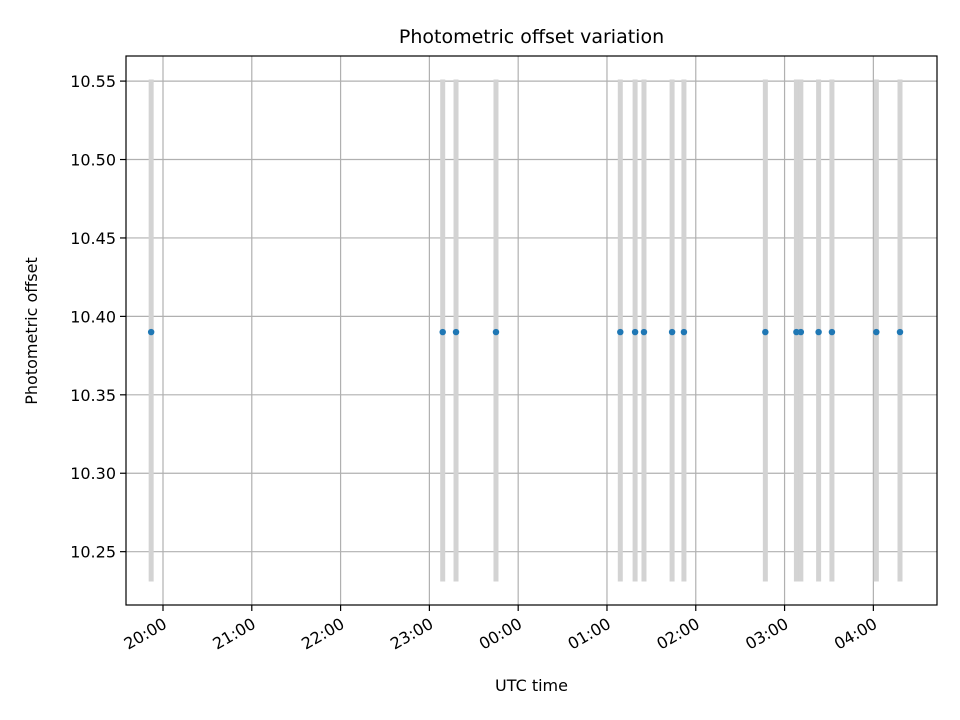 This screenshot has width=960, height=720. What do you see at coordinates (322, 634) in the screenshot?
I see `x-tick-label: 22:00` at bounding box center [322, 634].